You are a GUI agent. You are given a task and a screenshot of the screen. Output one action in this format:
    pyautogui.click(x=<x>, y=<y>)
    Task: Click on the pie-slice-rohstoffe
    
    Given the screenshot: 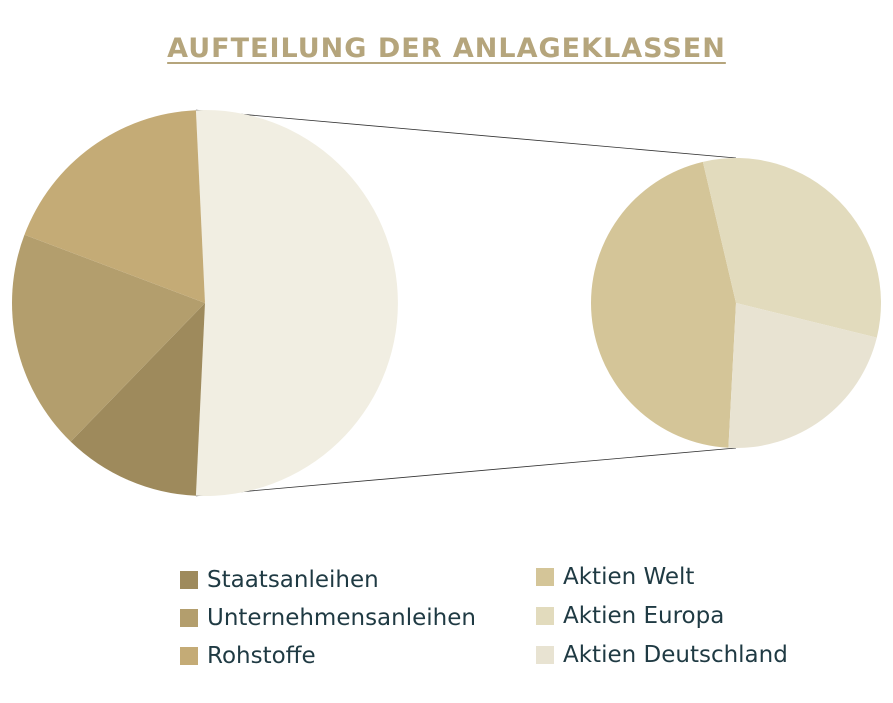 What is the action you would take?
    pyautogui.click(x=115, y=207)
    